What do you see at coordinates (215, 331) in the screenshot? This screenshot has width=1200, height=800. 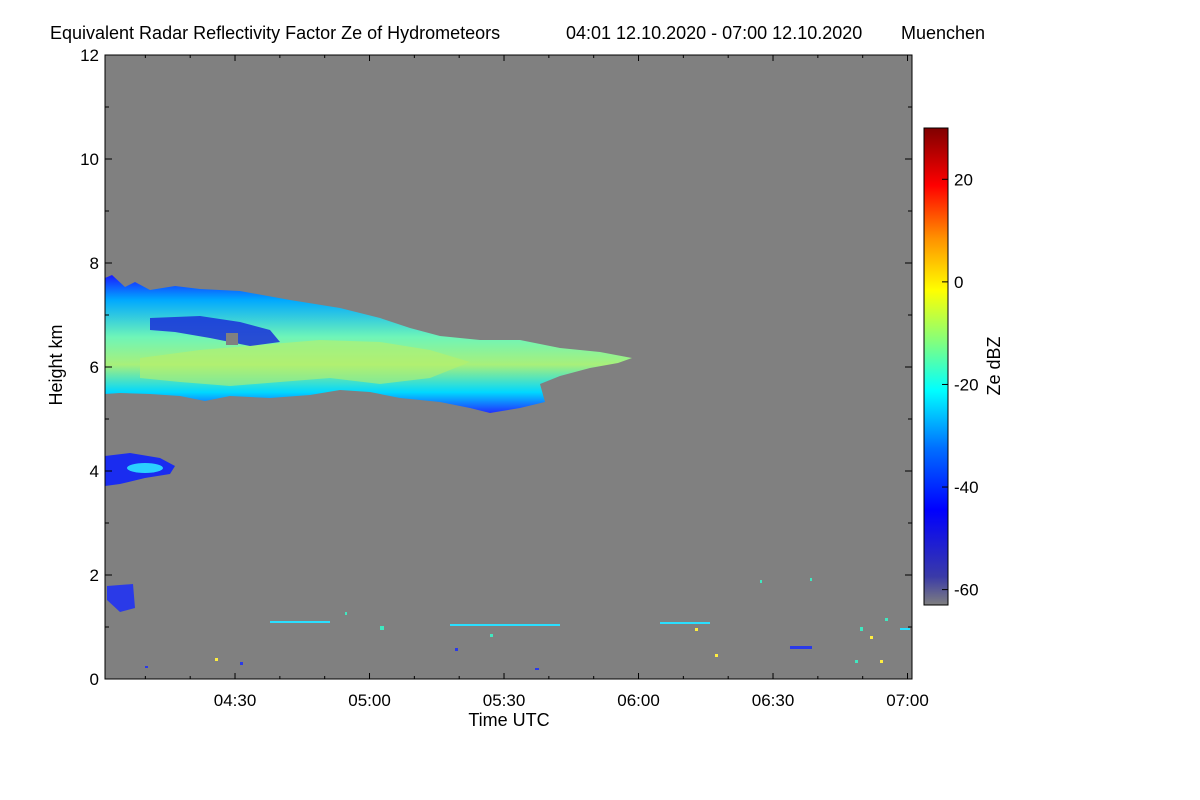 I see `cloud-gap-dark` at bounding box center [215, 331].